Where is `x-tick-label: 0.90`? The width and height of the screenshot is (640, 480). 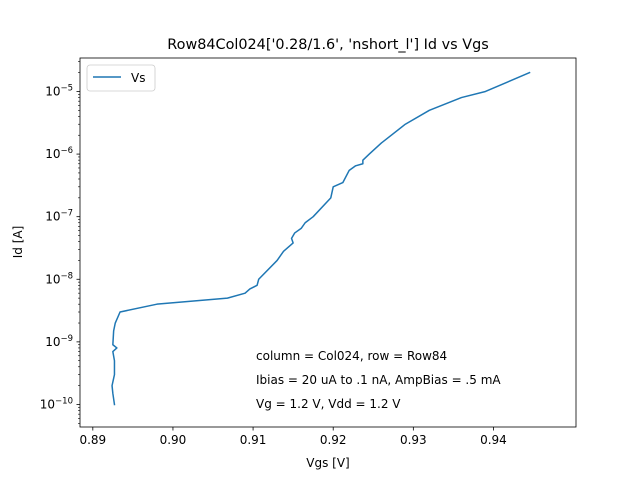 x-tick-label: 0.90 is located at coordinates (173, 440).